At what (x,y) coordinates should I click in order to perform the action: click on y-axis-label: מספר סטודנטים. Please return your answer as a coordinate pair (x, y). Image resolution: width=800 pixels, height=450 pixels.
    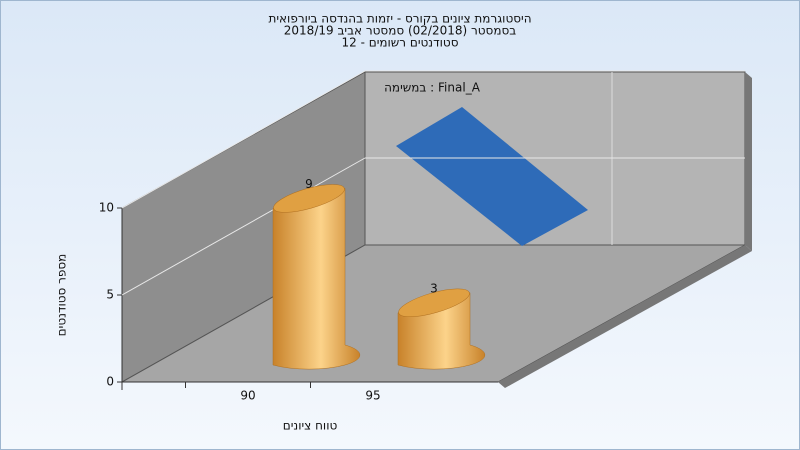
    Looking at the image, I should click on (62, 295).